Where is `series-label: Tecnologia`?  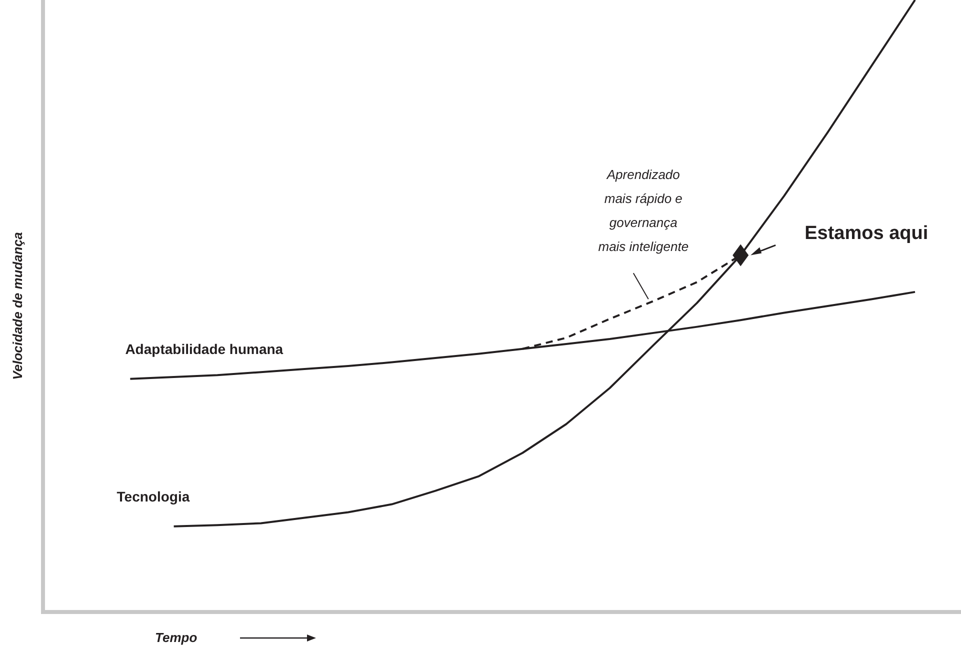
series-label: Tecnologia is located at coordinates (153, 496).